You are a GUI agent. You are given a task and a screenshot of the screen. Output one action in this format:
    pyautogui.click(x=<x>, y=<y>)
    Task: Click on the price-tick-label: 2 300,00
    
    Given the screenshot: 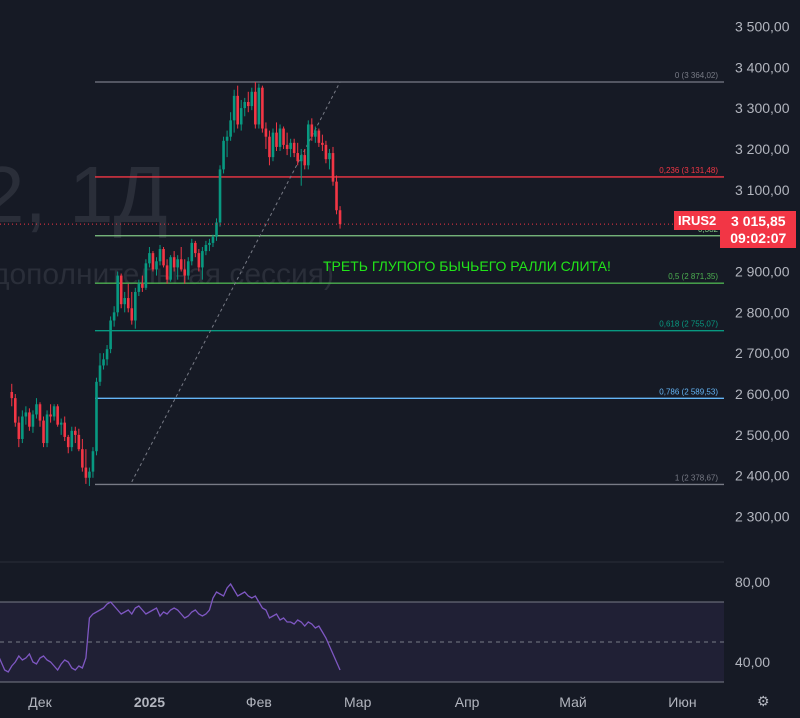 What is the action you would take?
    pyautogui.click(x=762, y=517)
    